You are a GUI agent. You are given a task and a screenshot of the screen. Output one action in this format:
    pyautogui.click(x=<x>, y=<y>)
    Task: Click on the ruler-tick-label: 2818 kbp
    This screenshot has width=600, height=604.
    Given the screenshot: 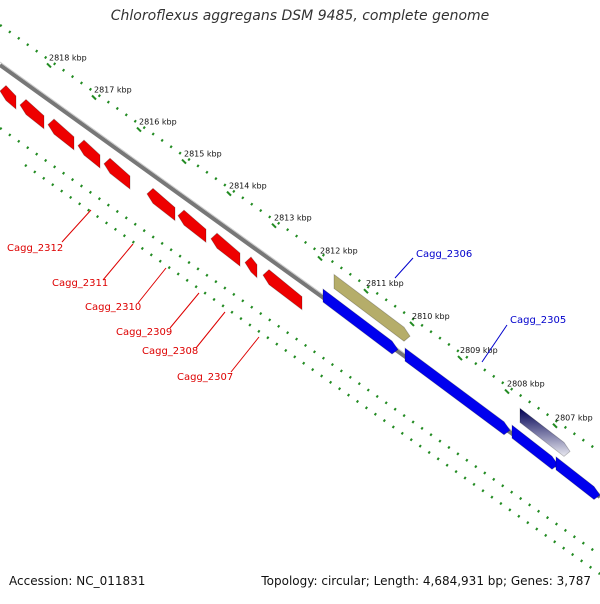 What is the action you would take?
    pyautogui.click(x=68, y=57)
    